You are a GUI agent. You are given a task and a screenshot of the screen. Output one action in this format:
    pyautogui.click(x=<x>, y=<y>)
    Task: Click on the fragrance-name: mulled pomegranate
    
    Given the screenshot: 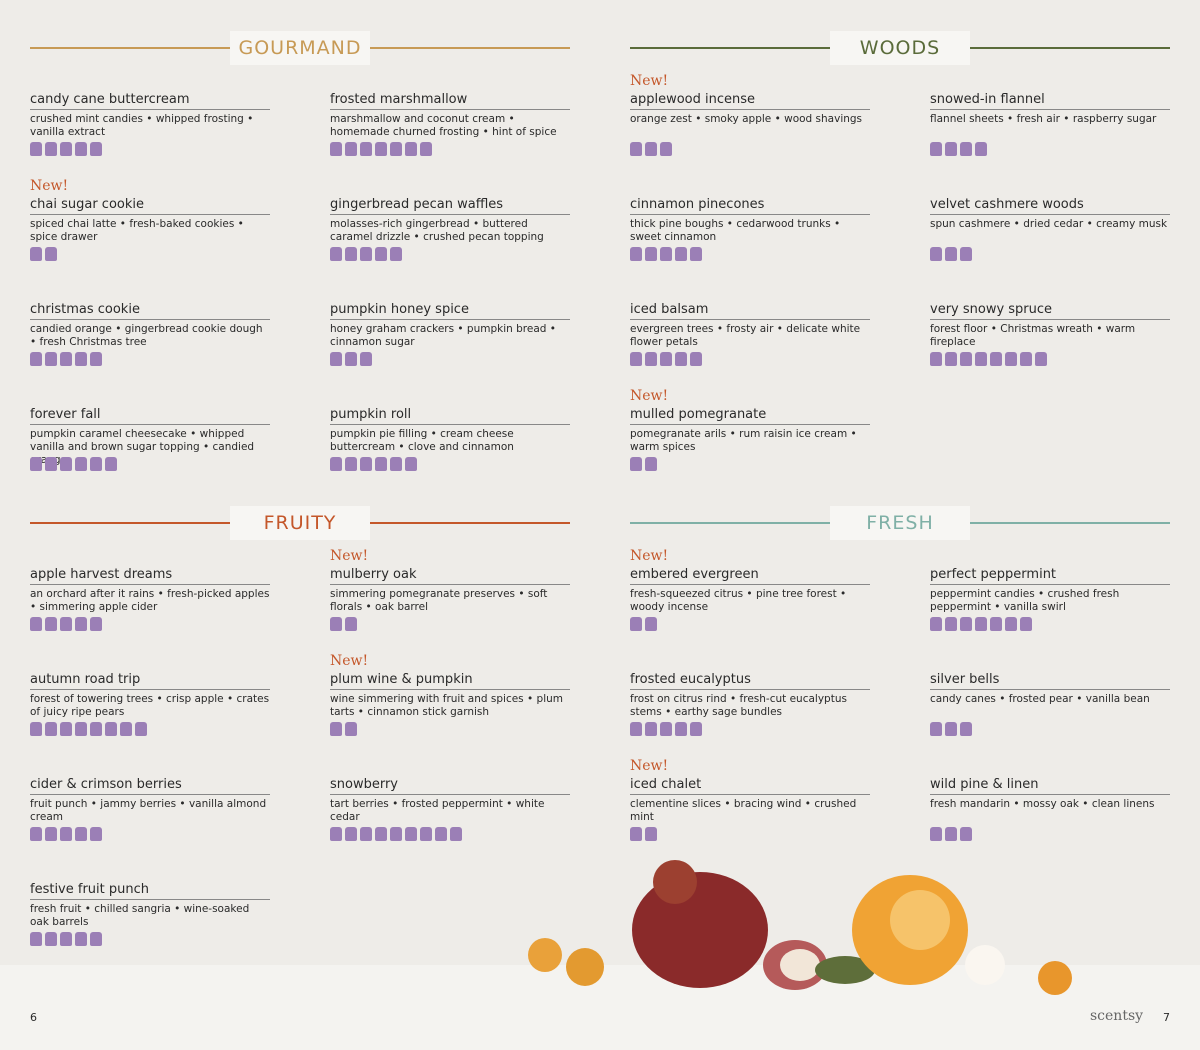 What is the action you would take?
    pyautogui.click(x=750, y=416)
    